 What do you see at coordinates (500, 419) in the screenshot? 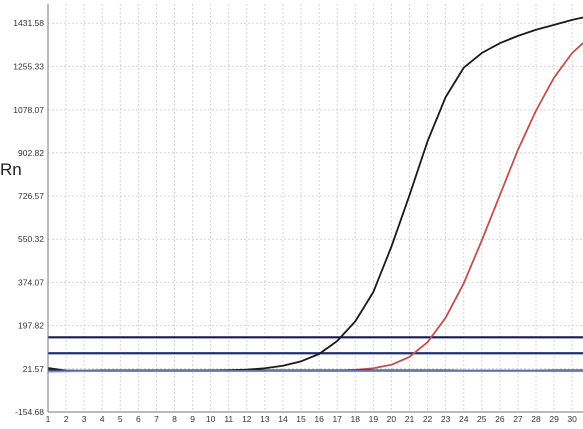
I see `x-tick-label: 26` at bounding box center [500, 419].